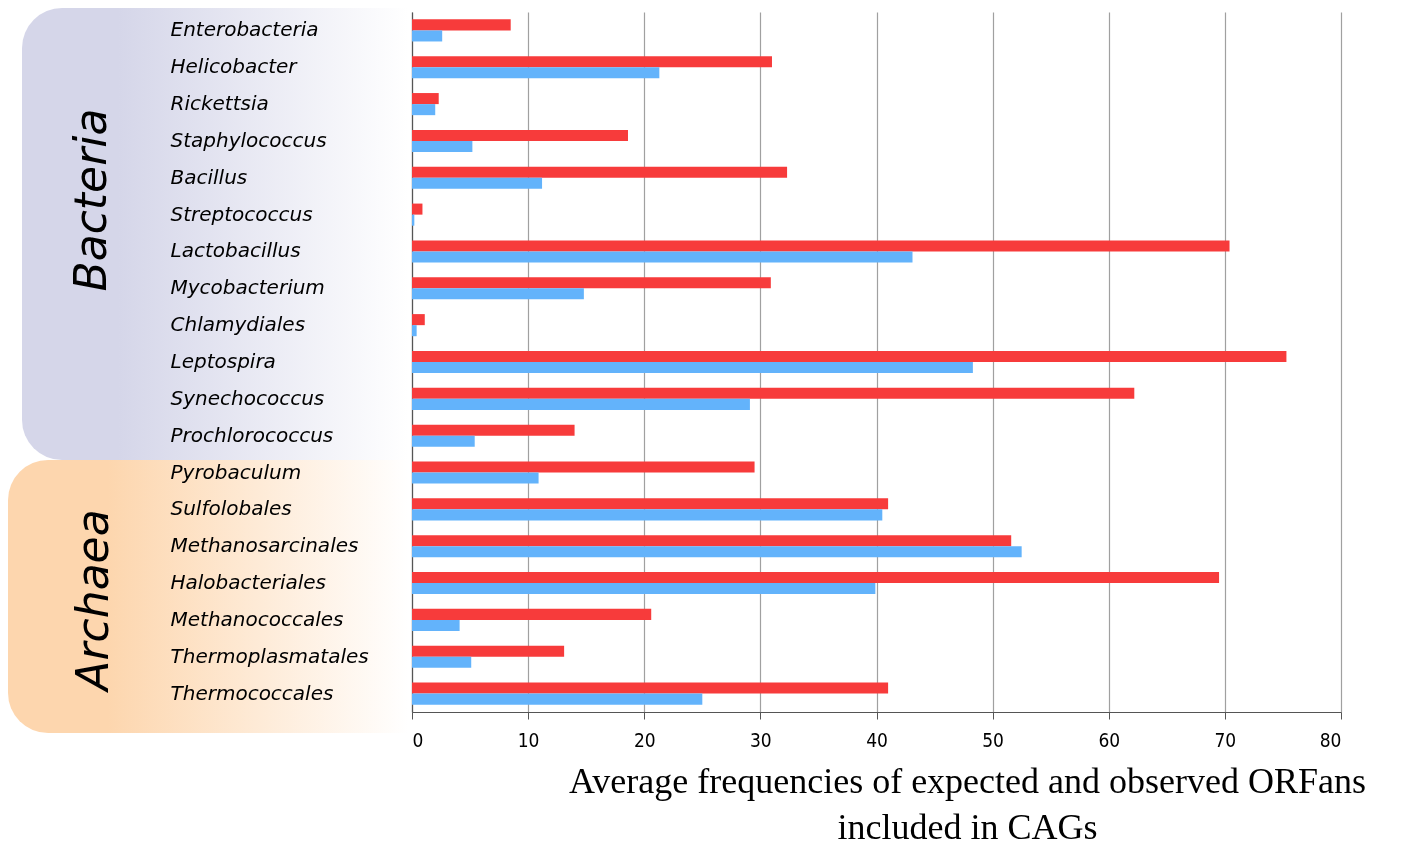 The height and width of the screenshot is (866, 1418). I want to click on y-tick-label: Methanosarcinales, so click(264, 545).